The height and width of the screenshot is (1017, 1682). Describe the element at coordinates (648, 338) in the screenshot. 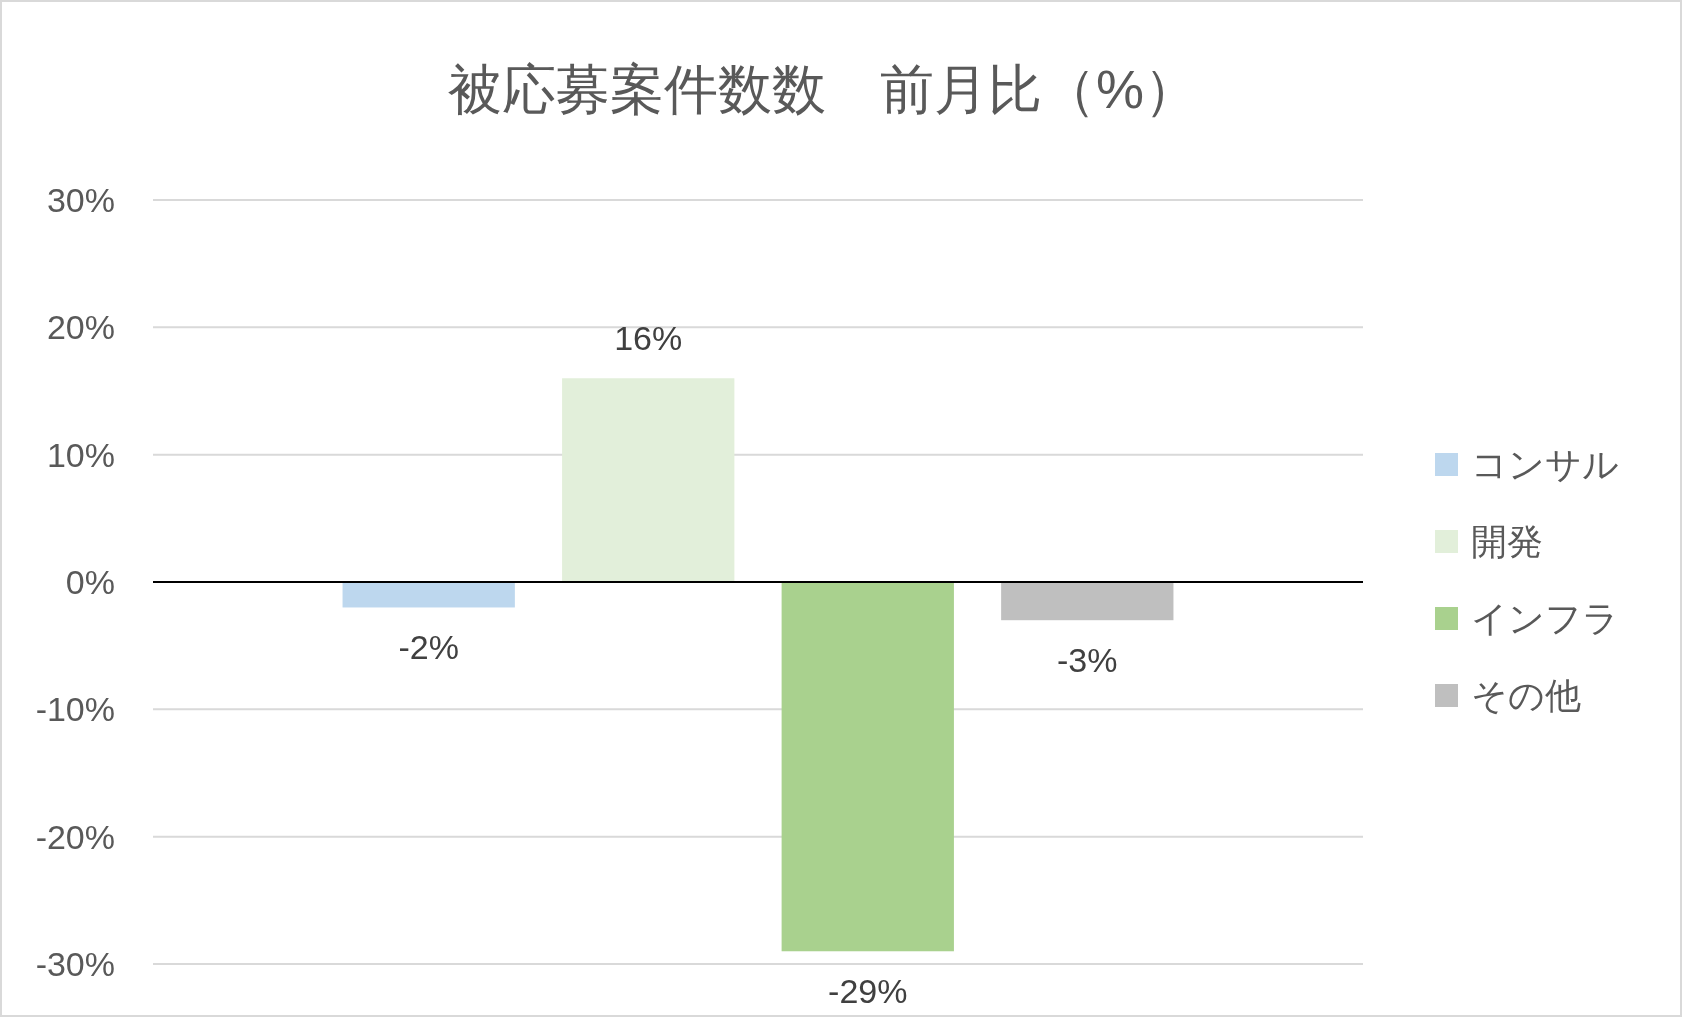

I see `data-label: 16%` at that location.